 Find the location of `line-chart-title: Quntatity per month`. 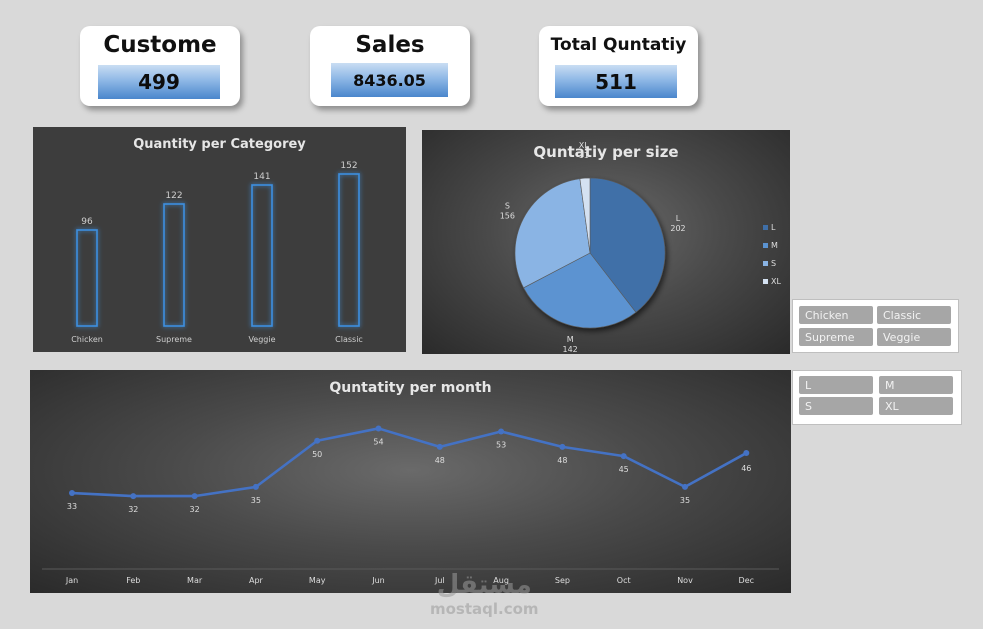

line-chart-title: Quntatity per month is located at coordinates (410, 388).